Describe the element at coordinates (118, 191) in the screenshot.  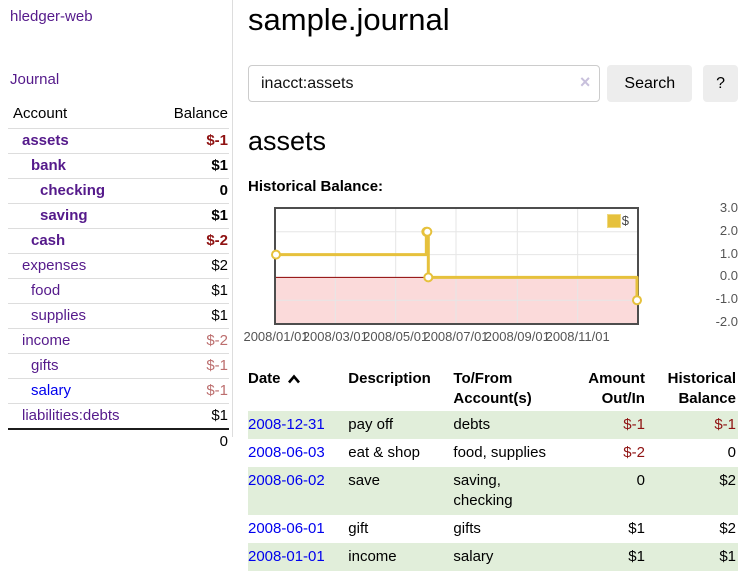
I see `account-row: checking 0` at that location.